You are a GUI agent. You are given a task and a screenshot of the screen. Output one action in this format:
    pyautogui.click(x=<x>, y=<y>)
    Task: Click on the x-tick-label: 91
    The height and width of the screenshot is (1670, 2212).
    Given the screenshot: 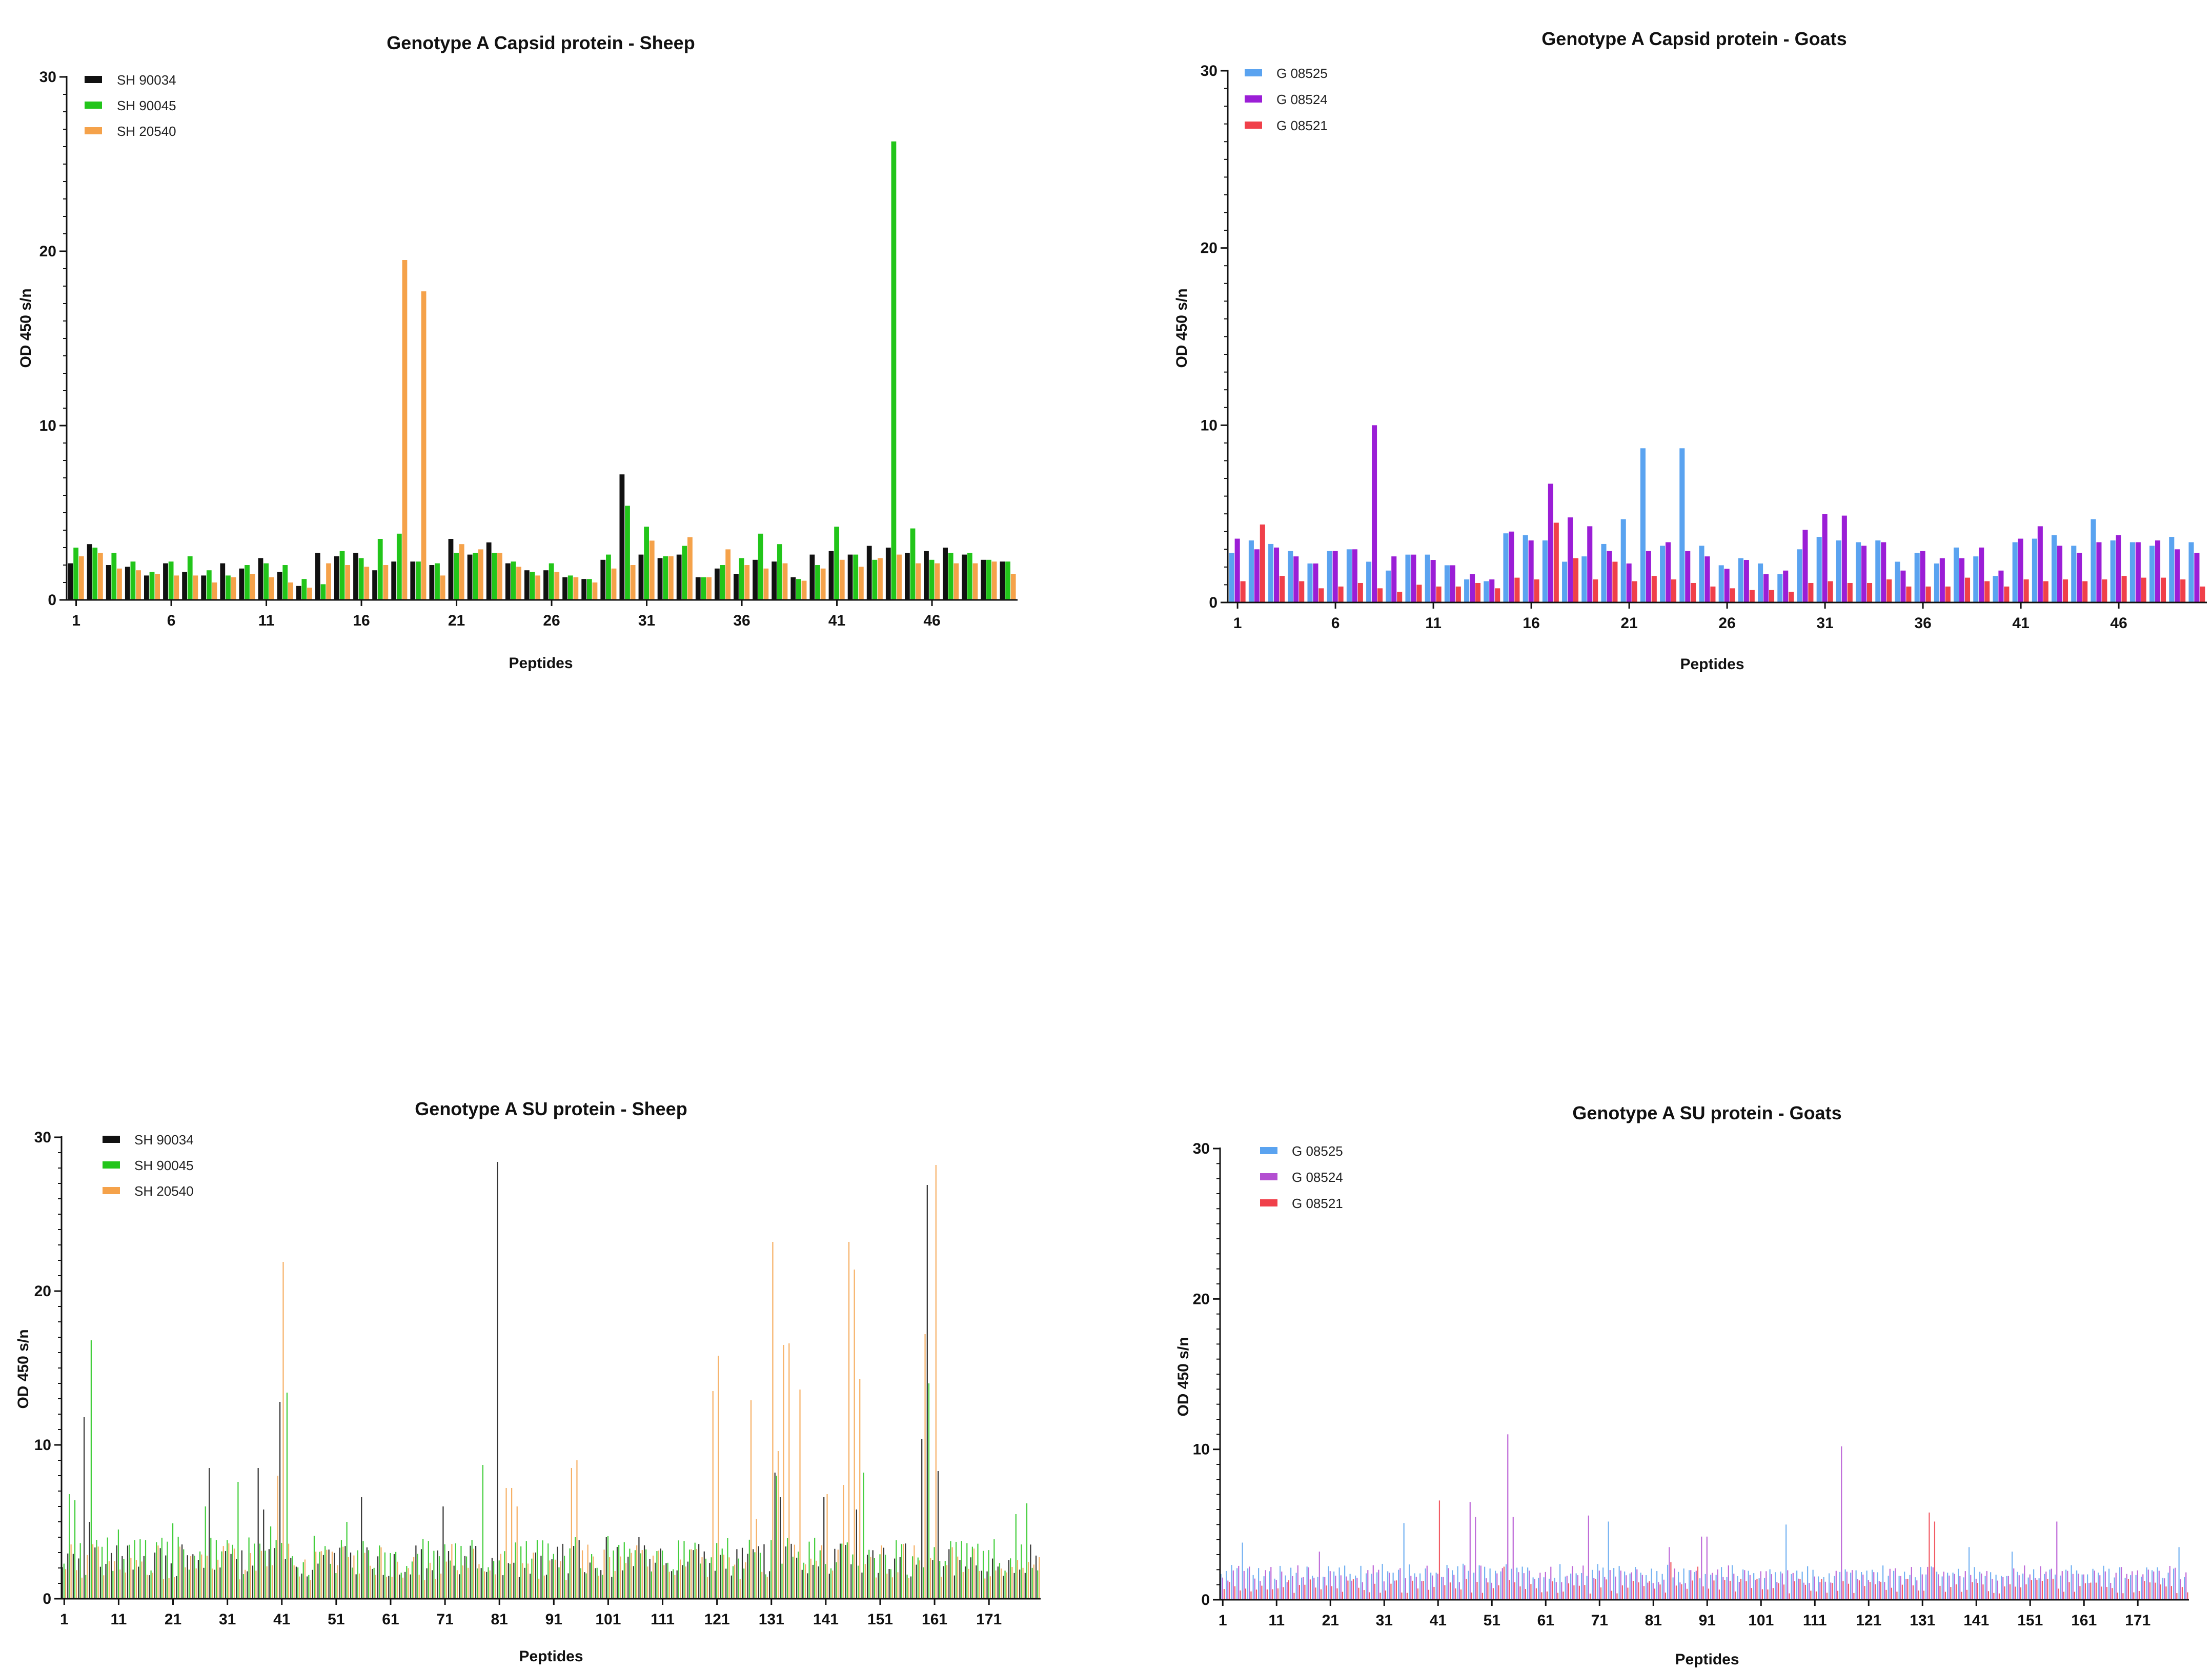 What is the action you would take?
    pyautogui.click(x=1708, y=1620)
    